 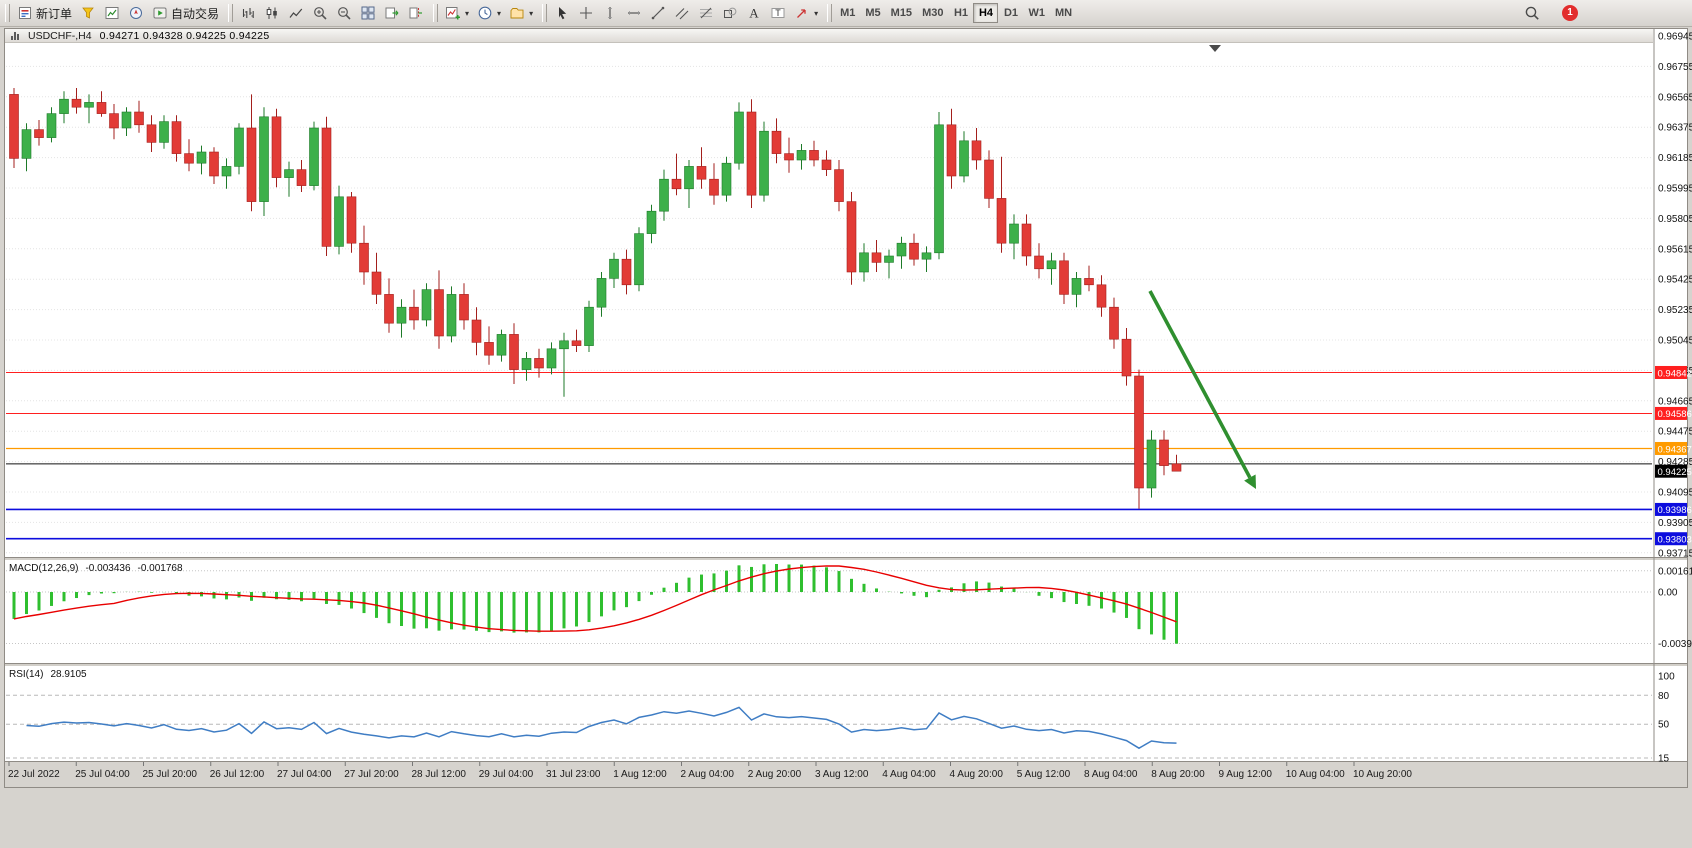 I want to click on chart-shift-button, so click(x=416, y=13).